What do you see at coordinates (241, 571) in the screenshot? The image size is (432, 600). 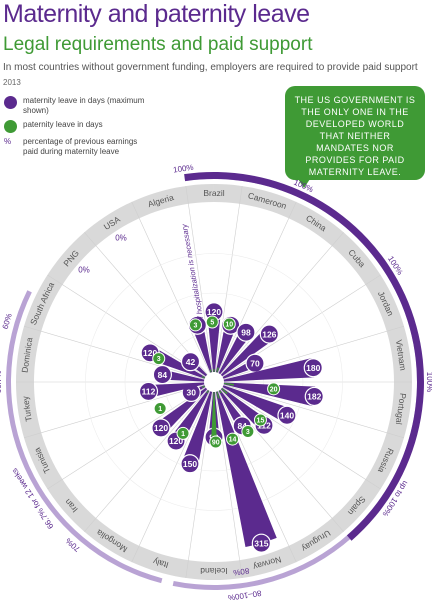 I see `percent-label: 80%` at bounding box center [241, 571].